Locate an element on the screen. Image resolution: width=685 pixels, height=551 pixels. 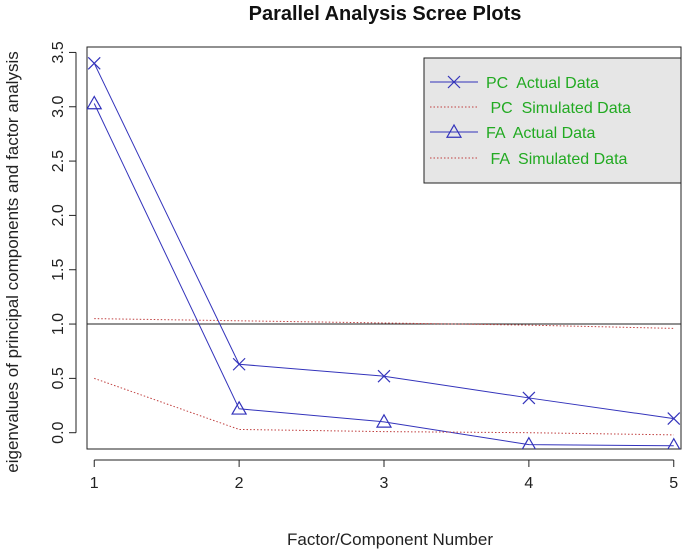
x-tick-label: 3 is located at coordinates (384, 483).